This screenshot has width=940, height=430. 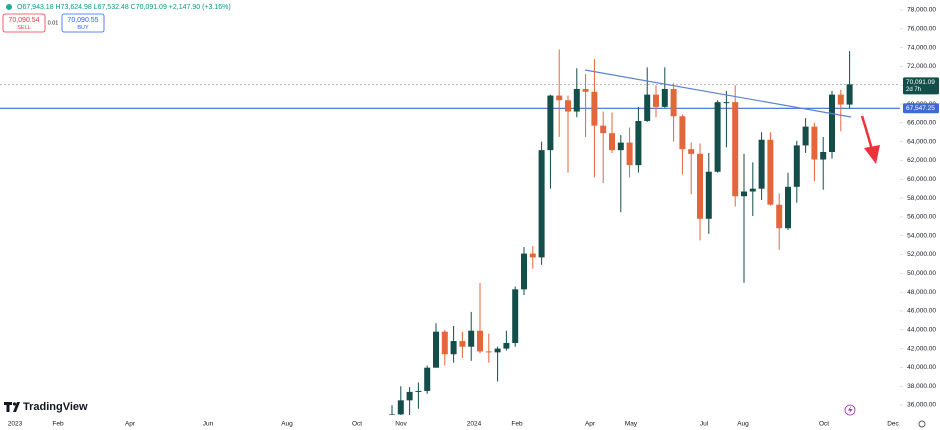 What do you see at coordinates (9, 7) in the screenshot?
I see `status-dot` at bounding box center [9, 7].